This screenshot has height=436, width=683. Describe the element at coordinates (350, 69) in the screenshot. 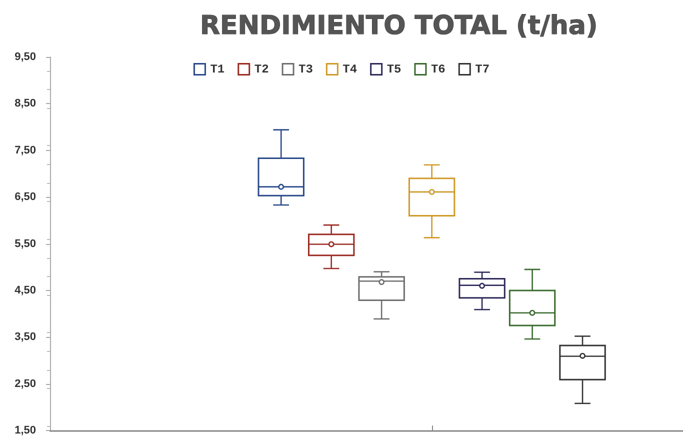

I see `legend-label: T4` at that location.